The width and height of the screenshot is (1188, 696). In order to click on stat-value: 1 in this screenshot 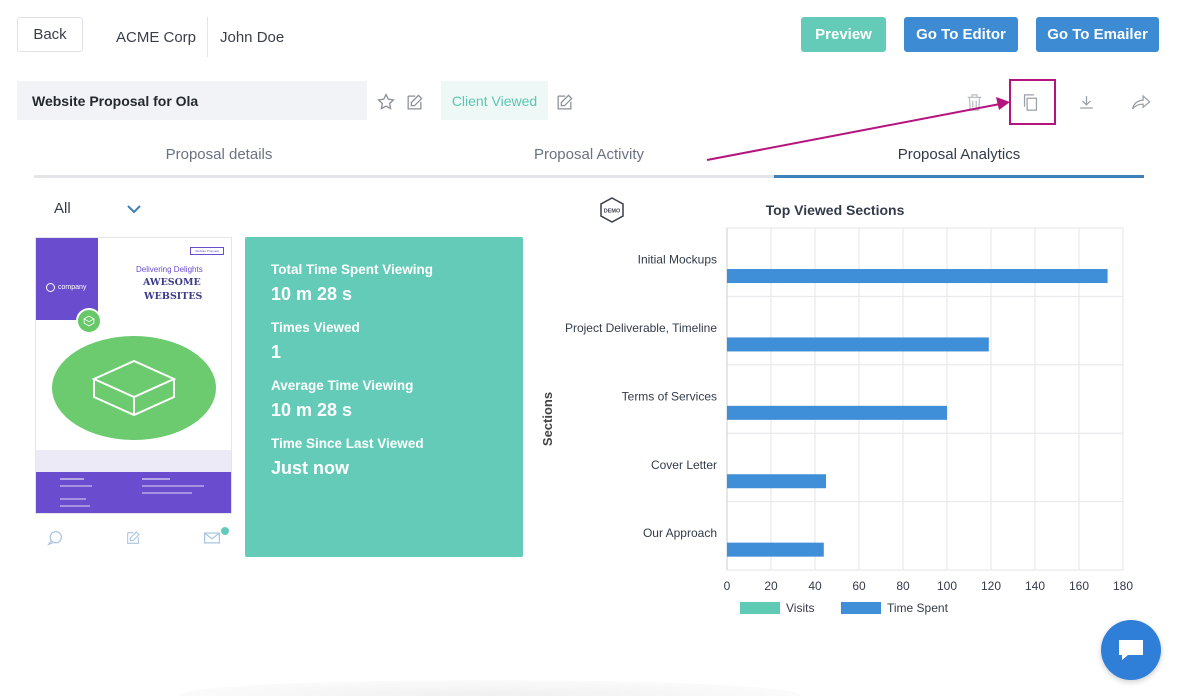, I will do `click(276, 352)`.